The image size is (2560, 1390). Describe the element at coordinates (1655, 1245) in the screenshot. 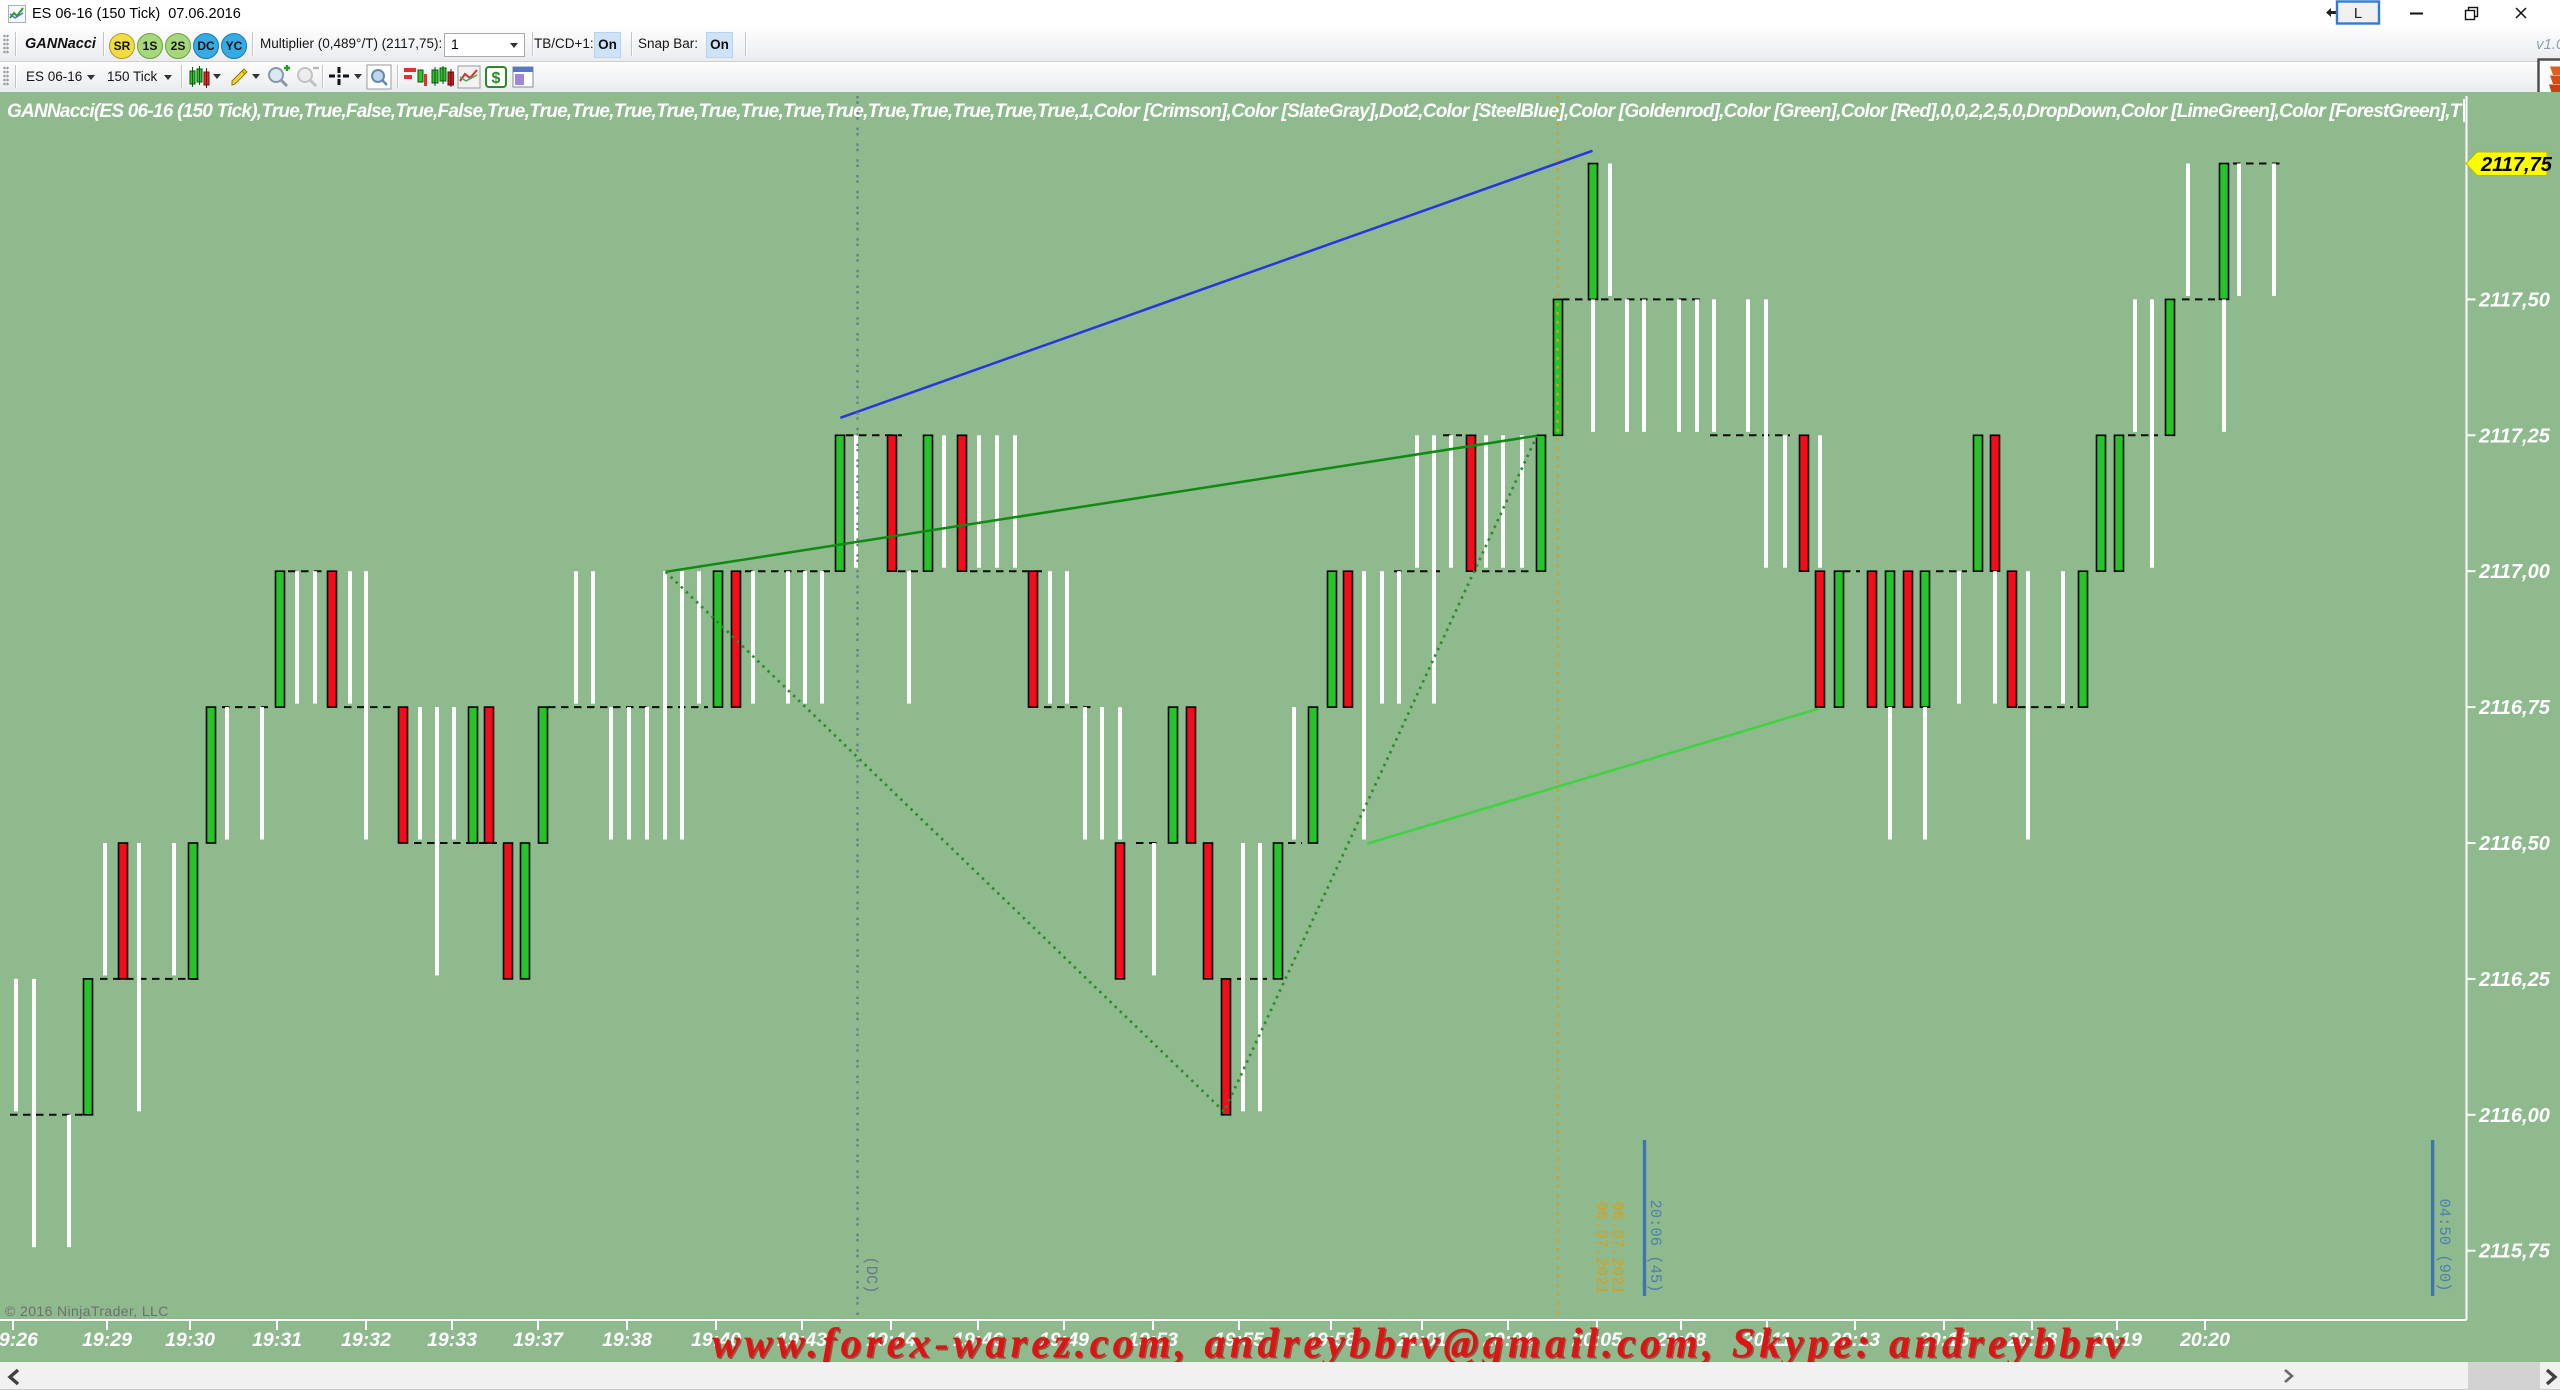

I see `svg-text: 20:06 (45)` at that location.